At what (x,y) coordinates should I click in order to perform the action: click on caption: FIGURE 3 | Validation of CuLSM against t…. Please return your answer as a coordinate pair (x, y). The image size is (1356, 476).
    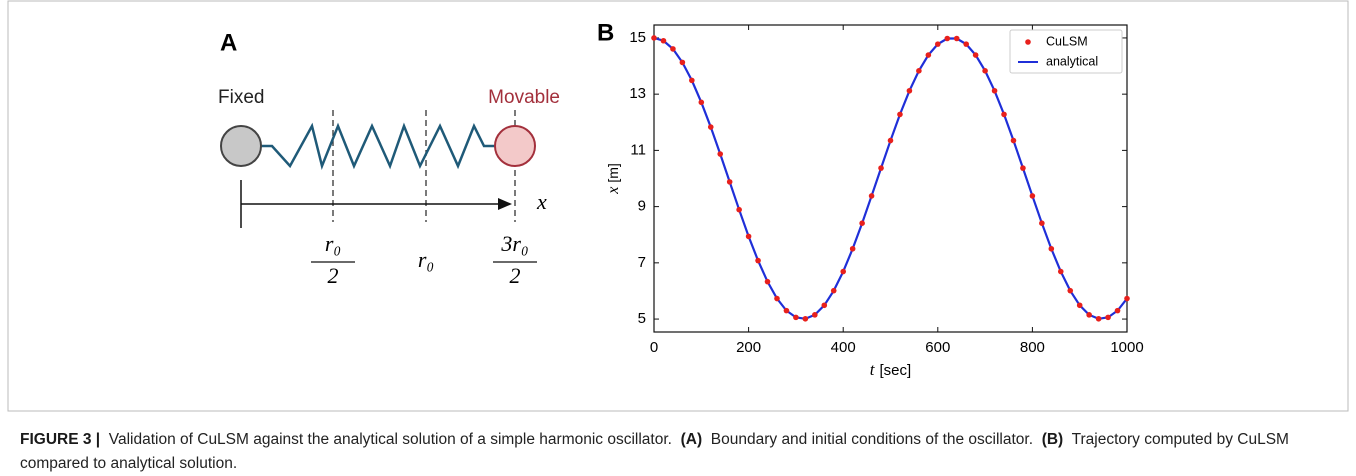
    Looking at the image, I should click on (665, 452).